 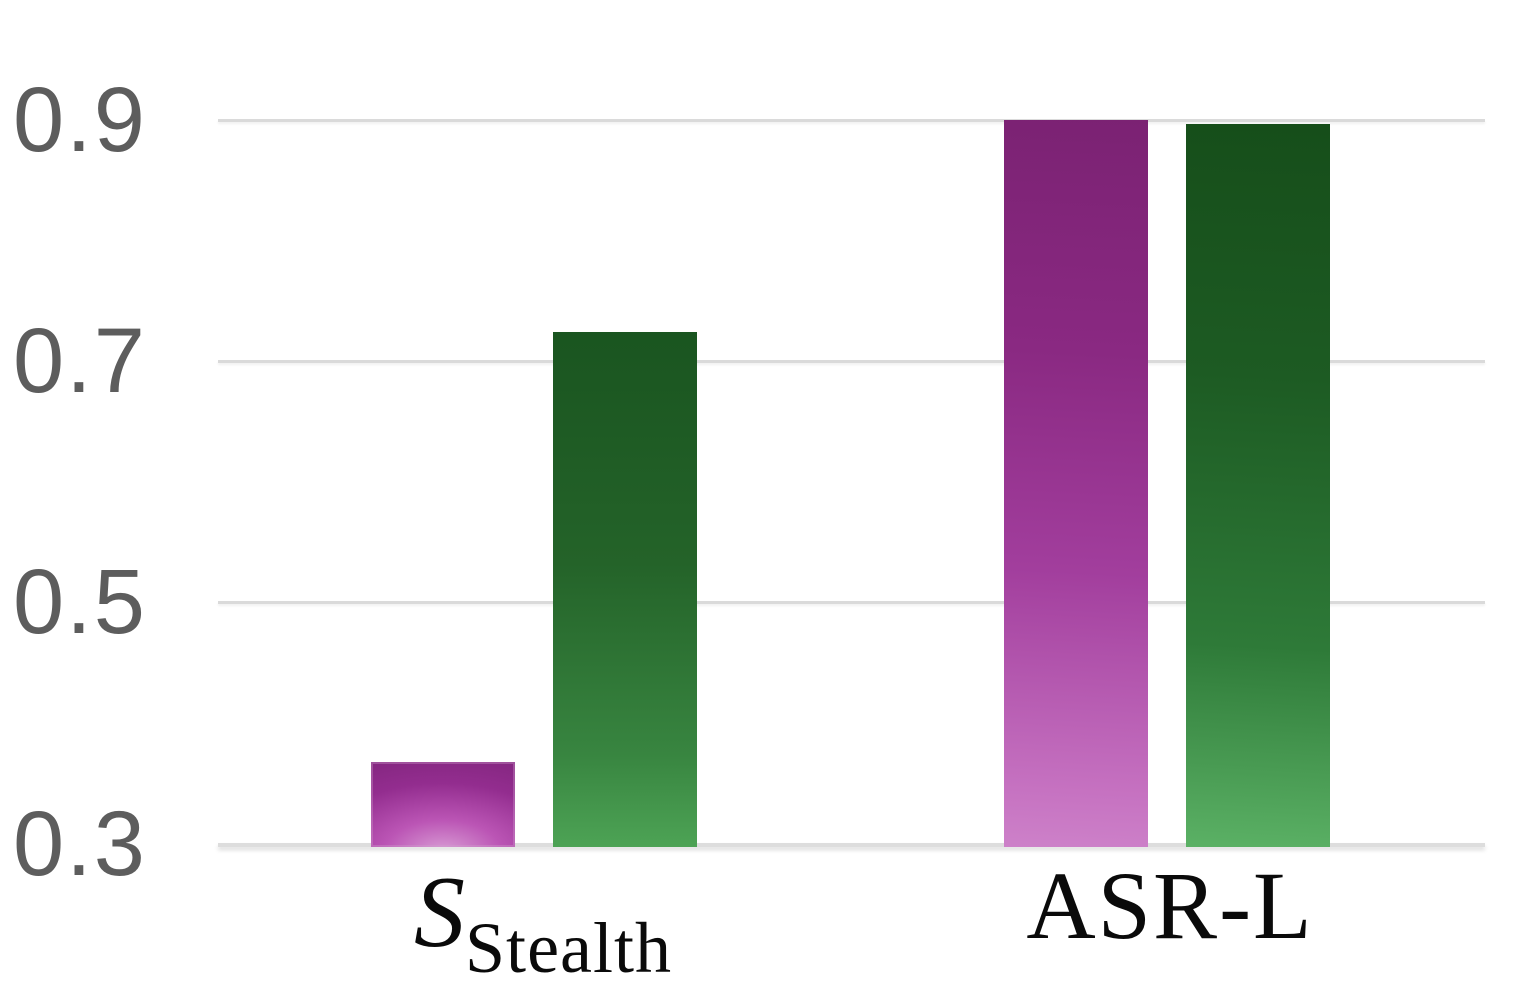 I want to click on x-label-asrl-text: ASR-L, so click(x=1170, y=905).